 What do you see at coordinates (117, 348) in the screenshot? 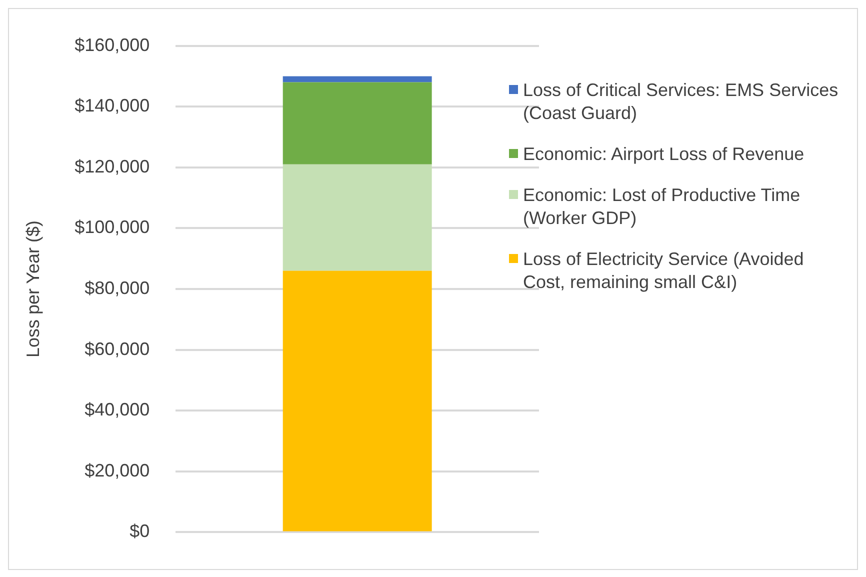
I see `y-tick-label: $60,000` at bounding box center [117, 348].